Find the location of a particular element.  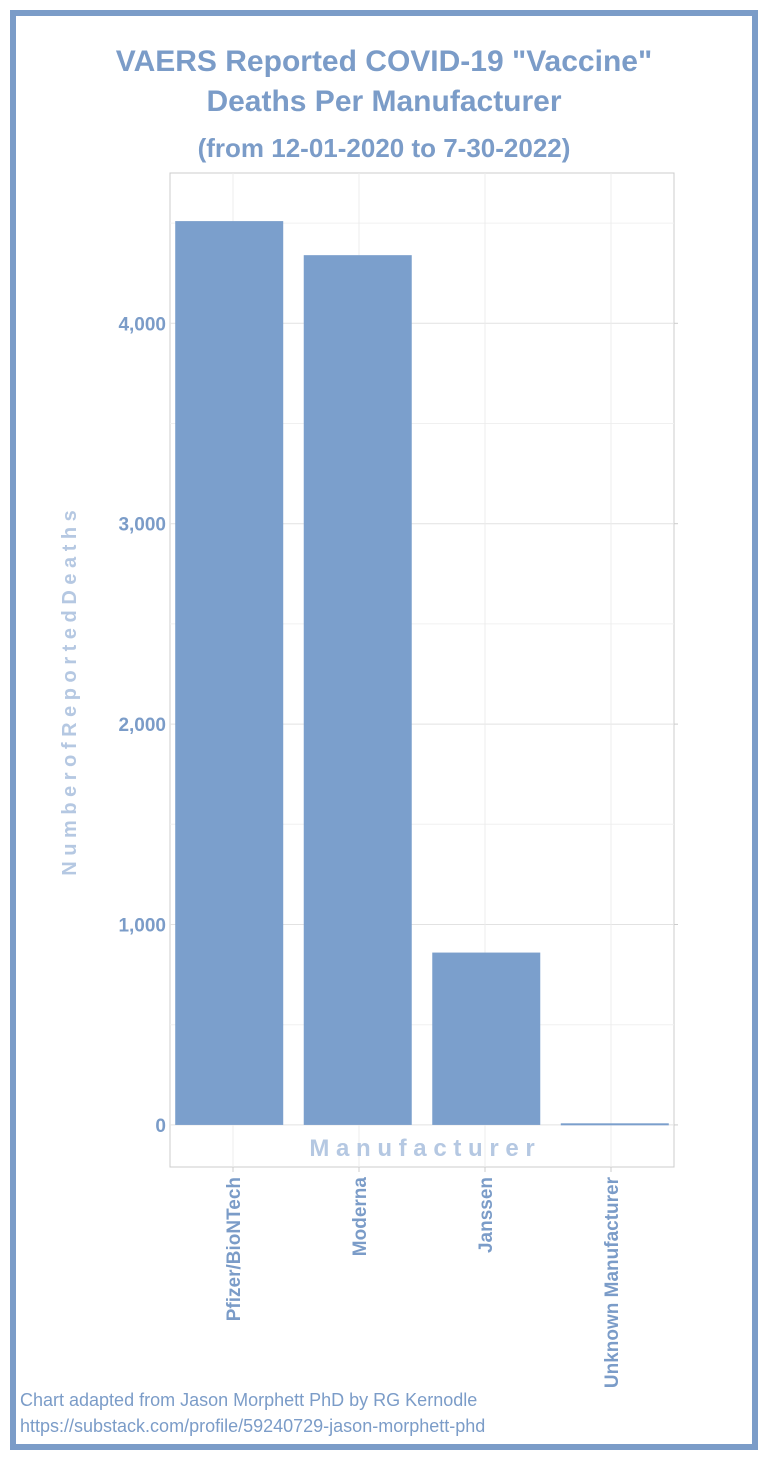

chart-title-line2: Deaths Per Manufacturer is located at coordinates (384, 101).